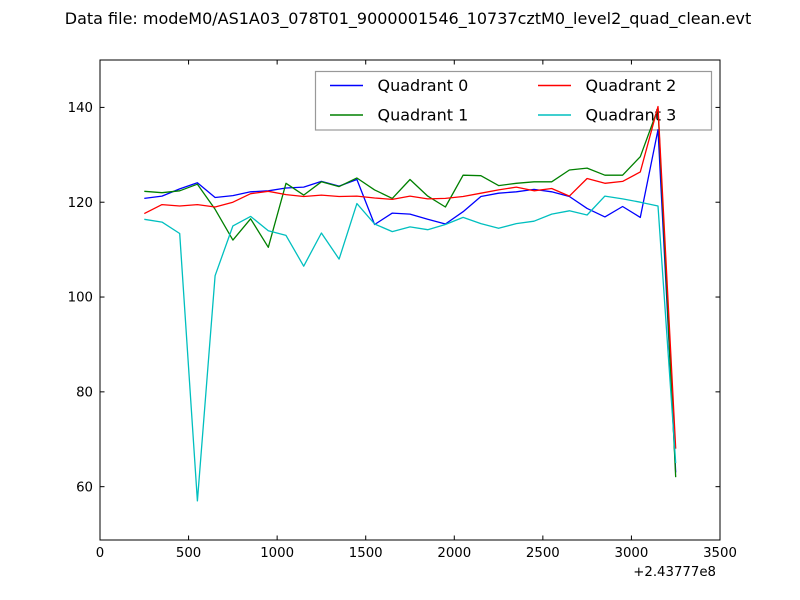 The image size is (800, 600). I want to click on y-tick-label: 60, so click(84, 487).